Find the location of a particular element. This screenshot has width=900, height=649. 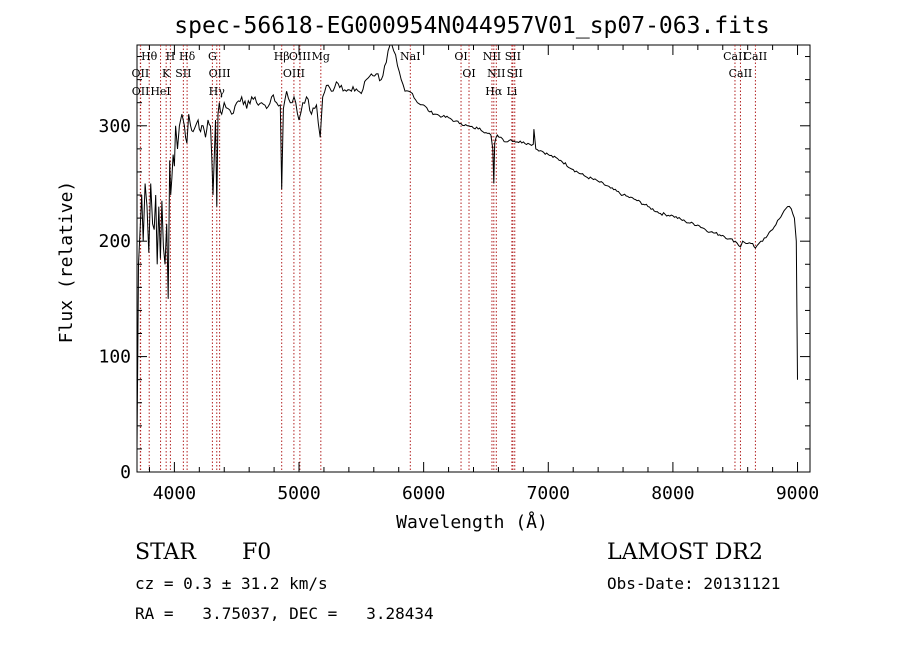

x-tick-label: 8000 is located at coordinates (672, 493).